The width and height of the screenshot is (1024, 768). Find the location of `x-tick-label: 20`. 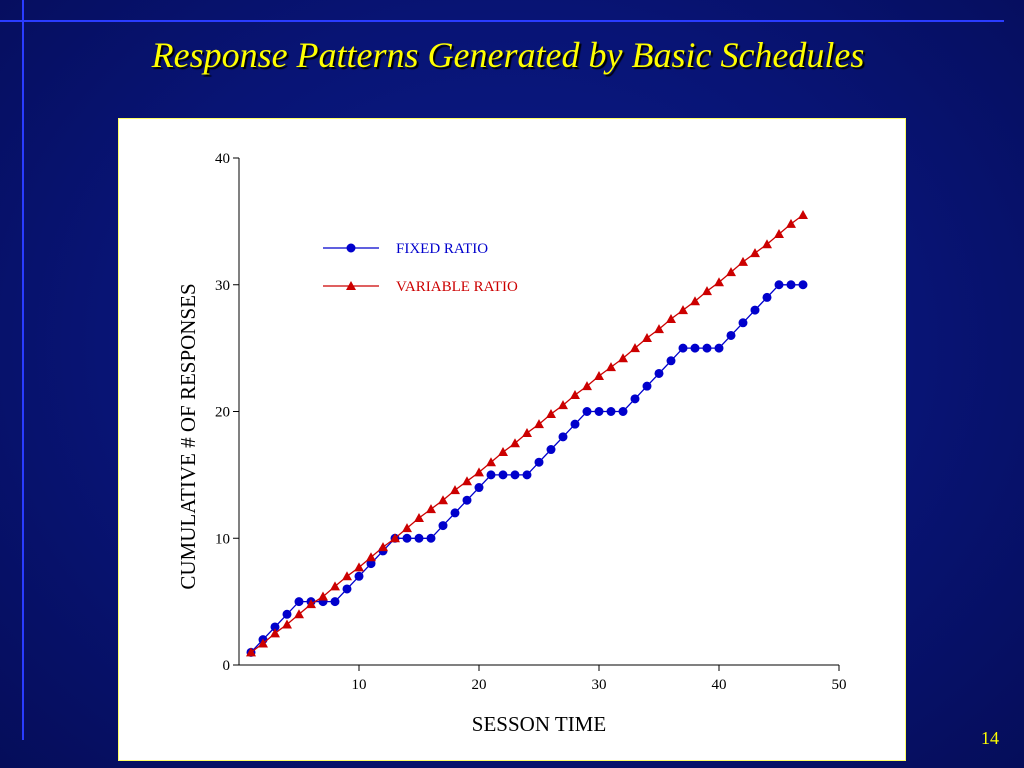

x-tick-label: 20 is located at coordinates (479, 685).